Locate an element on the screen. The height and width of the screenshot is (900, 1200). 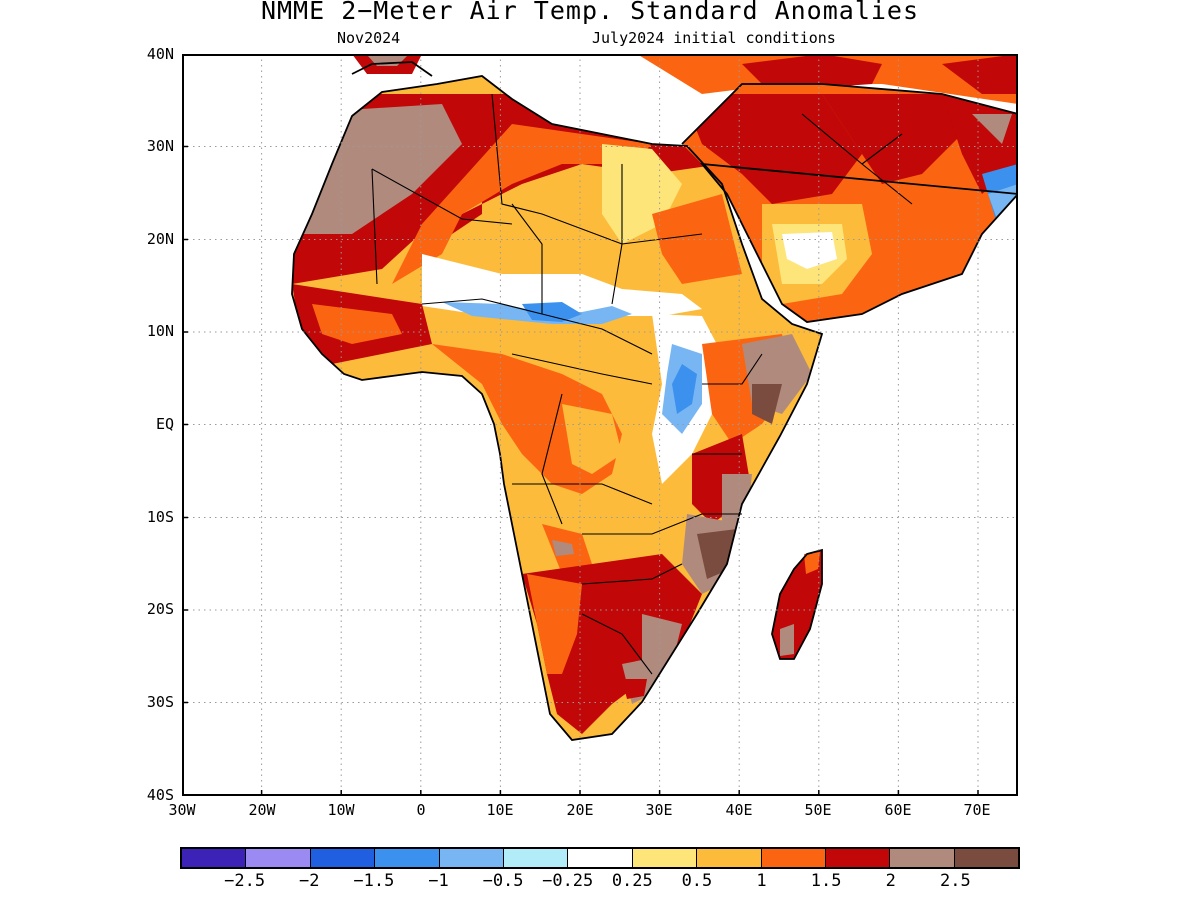
lat-tick-label: 10N is located at coordinates (160, 331).